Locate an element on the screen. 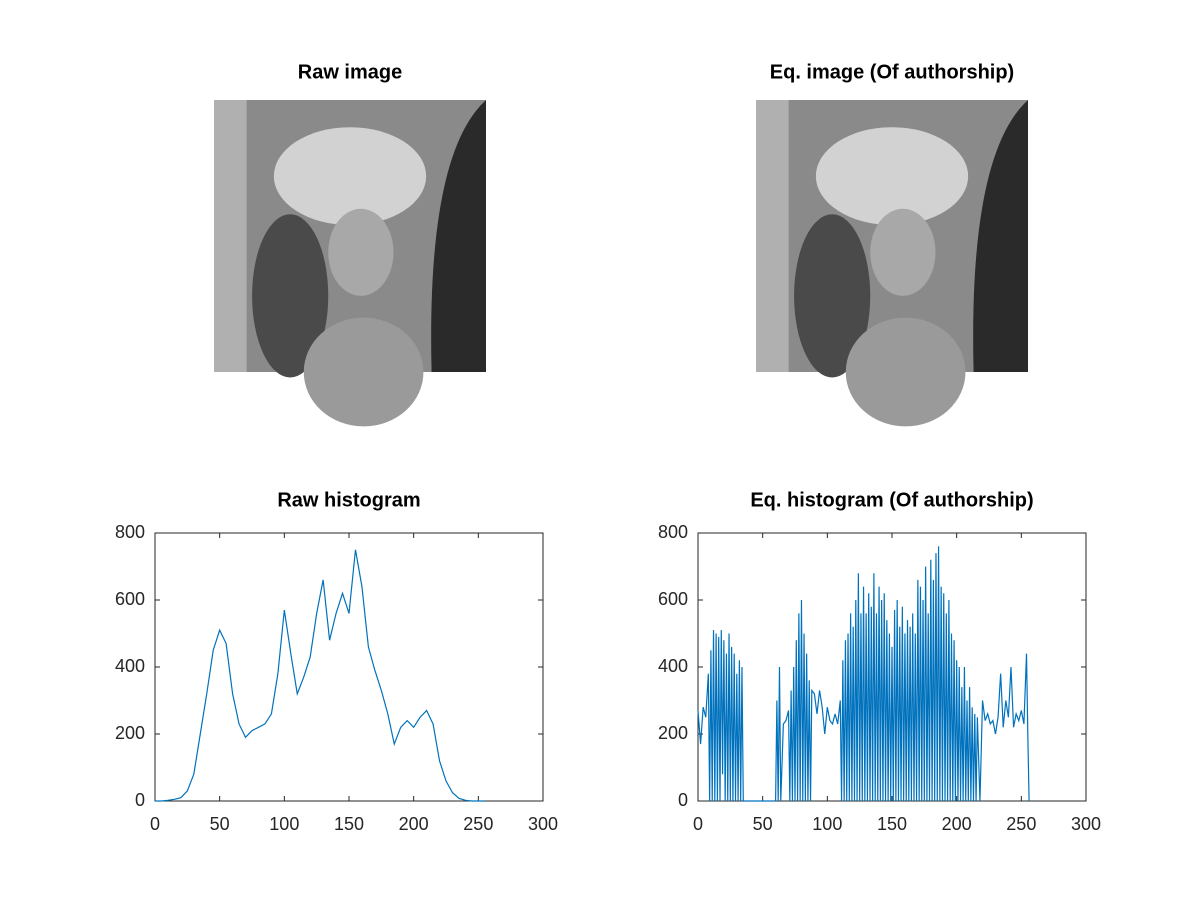 This screenshot has height=900, width=1200. subplot-title: Eq. histogram (Of authorship) is located at coordinates (891, 500).